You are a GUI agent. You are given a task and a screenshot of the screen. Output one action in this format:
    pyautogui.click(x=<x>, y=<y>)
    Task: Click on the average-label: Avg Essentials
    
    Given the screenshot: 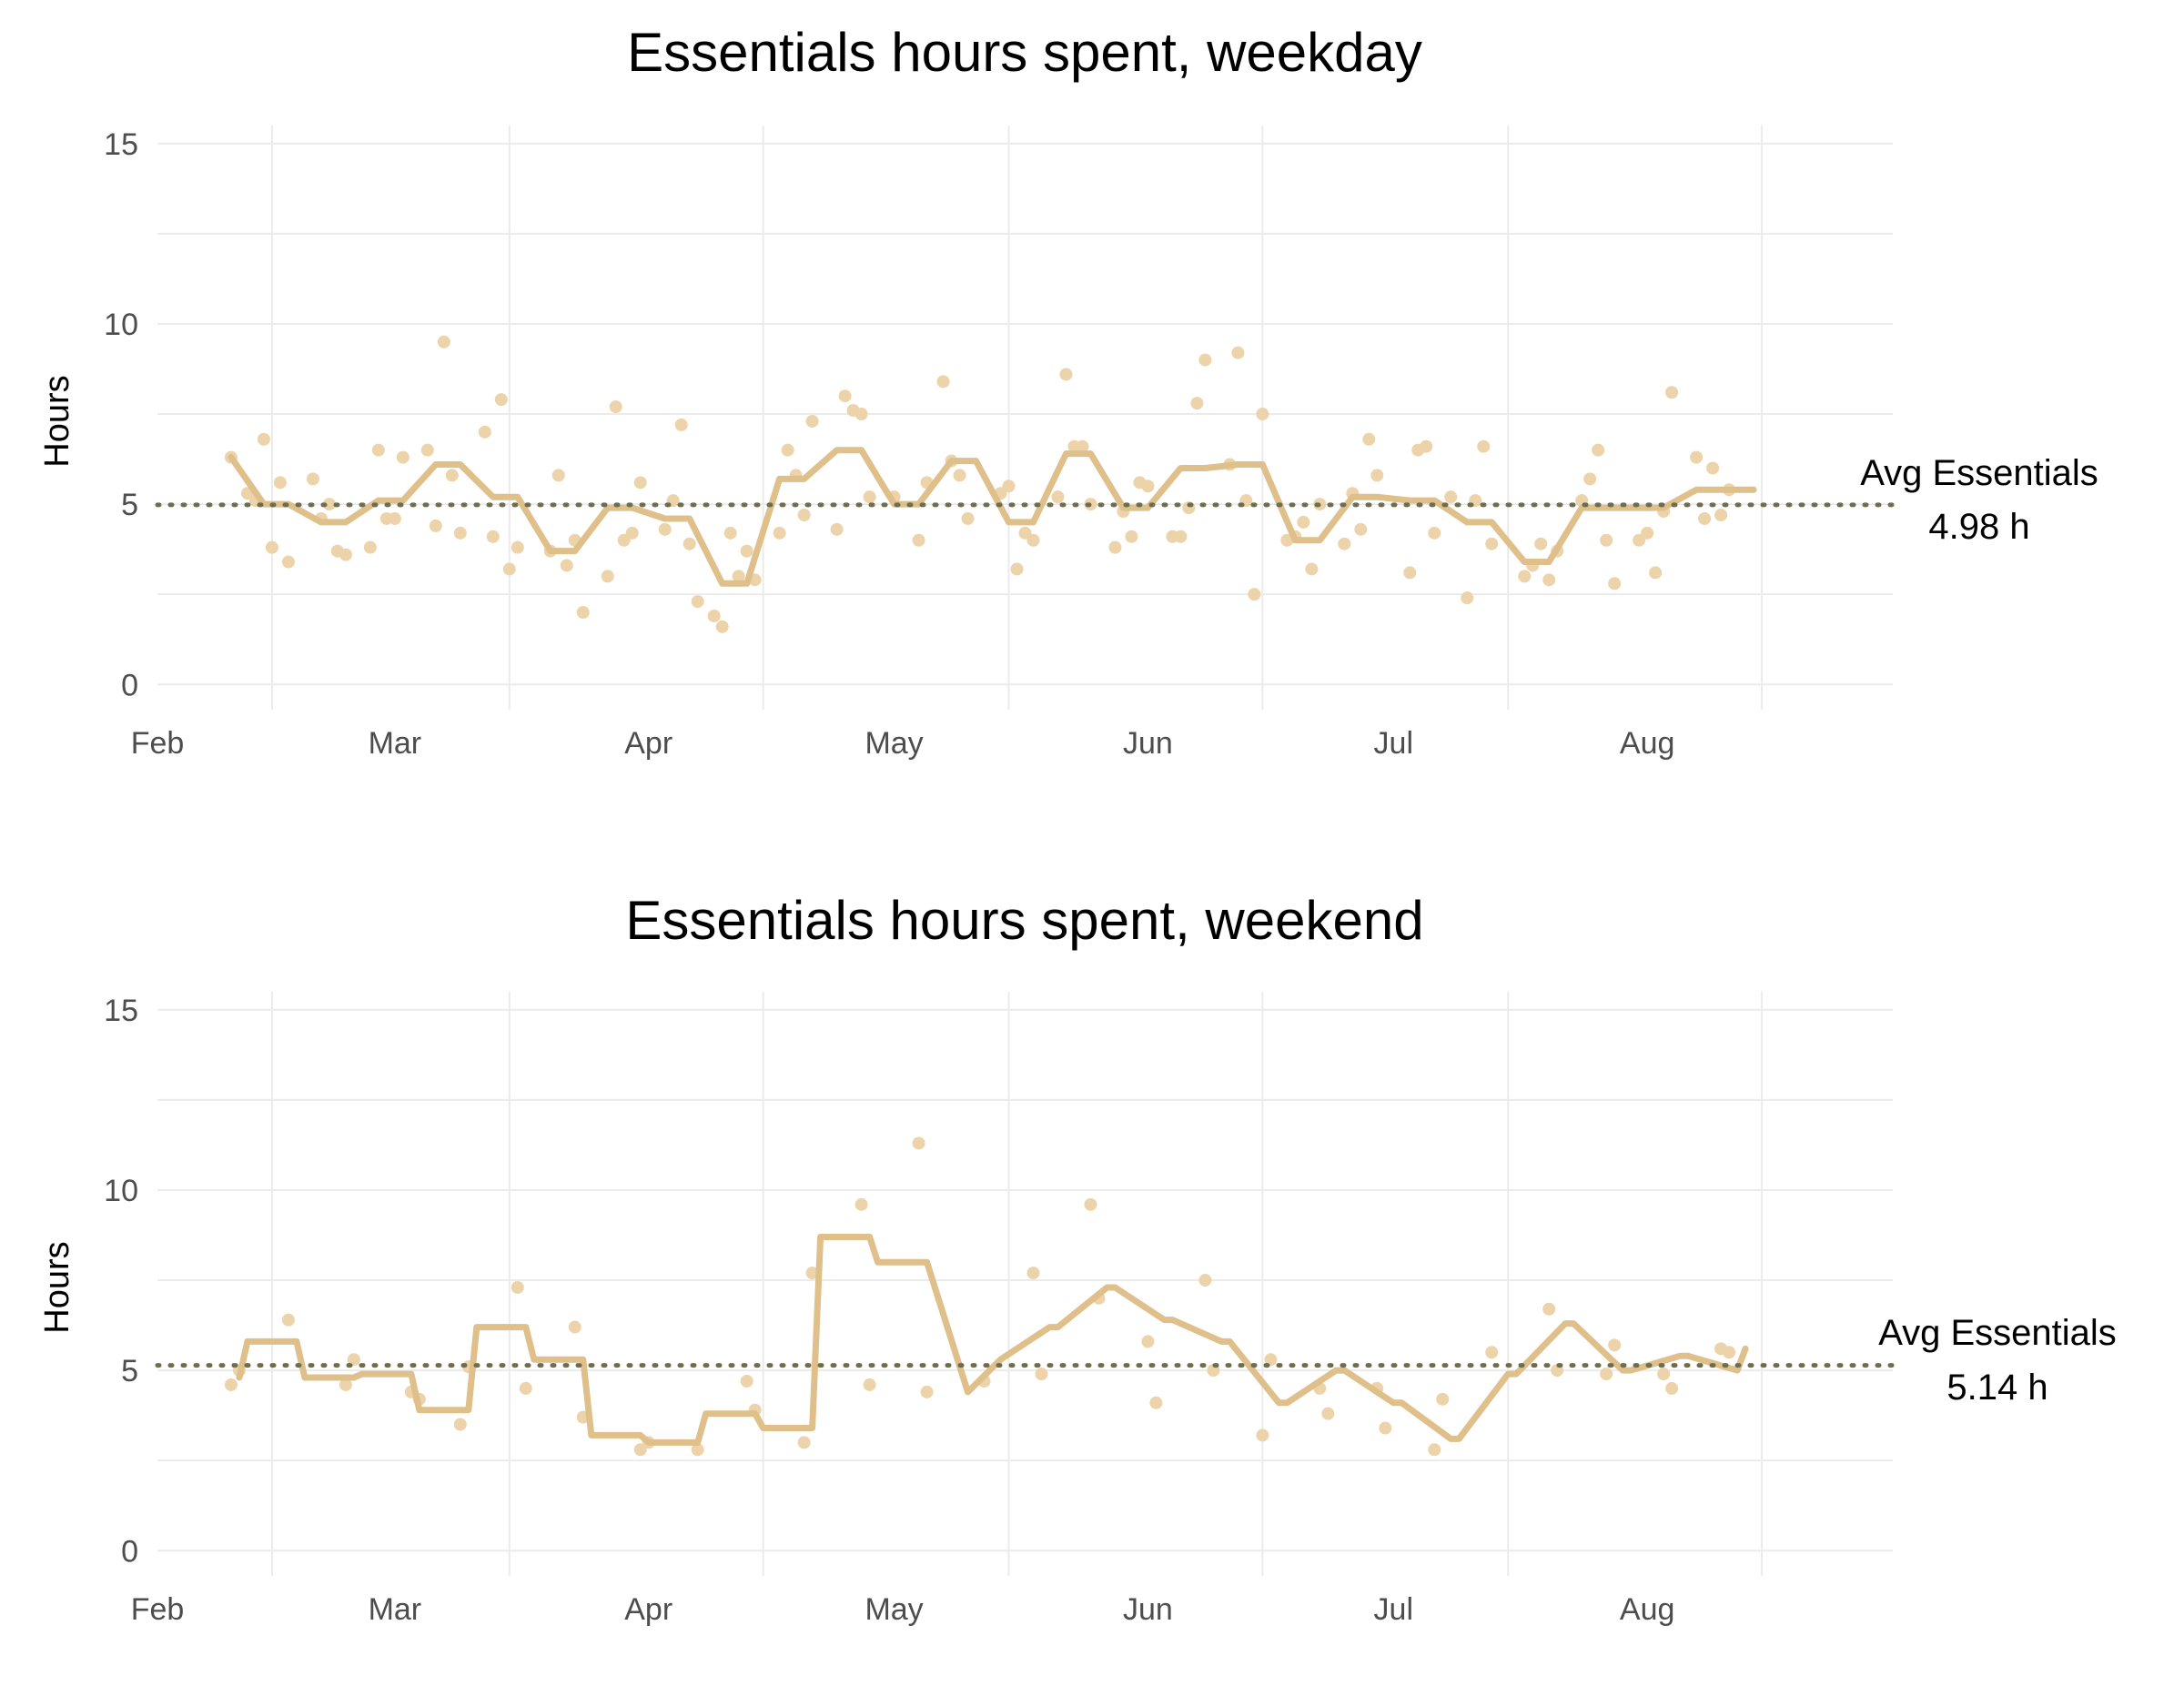 What is the action you would take?
    pyautogui.click(x=1998, y=1333)
    